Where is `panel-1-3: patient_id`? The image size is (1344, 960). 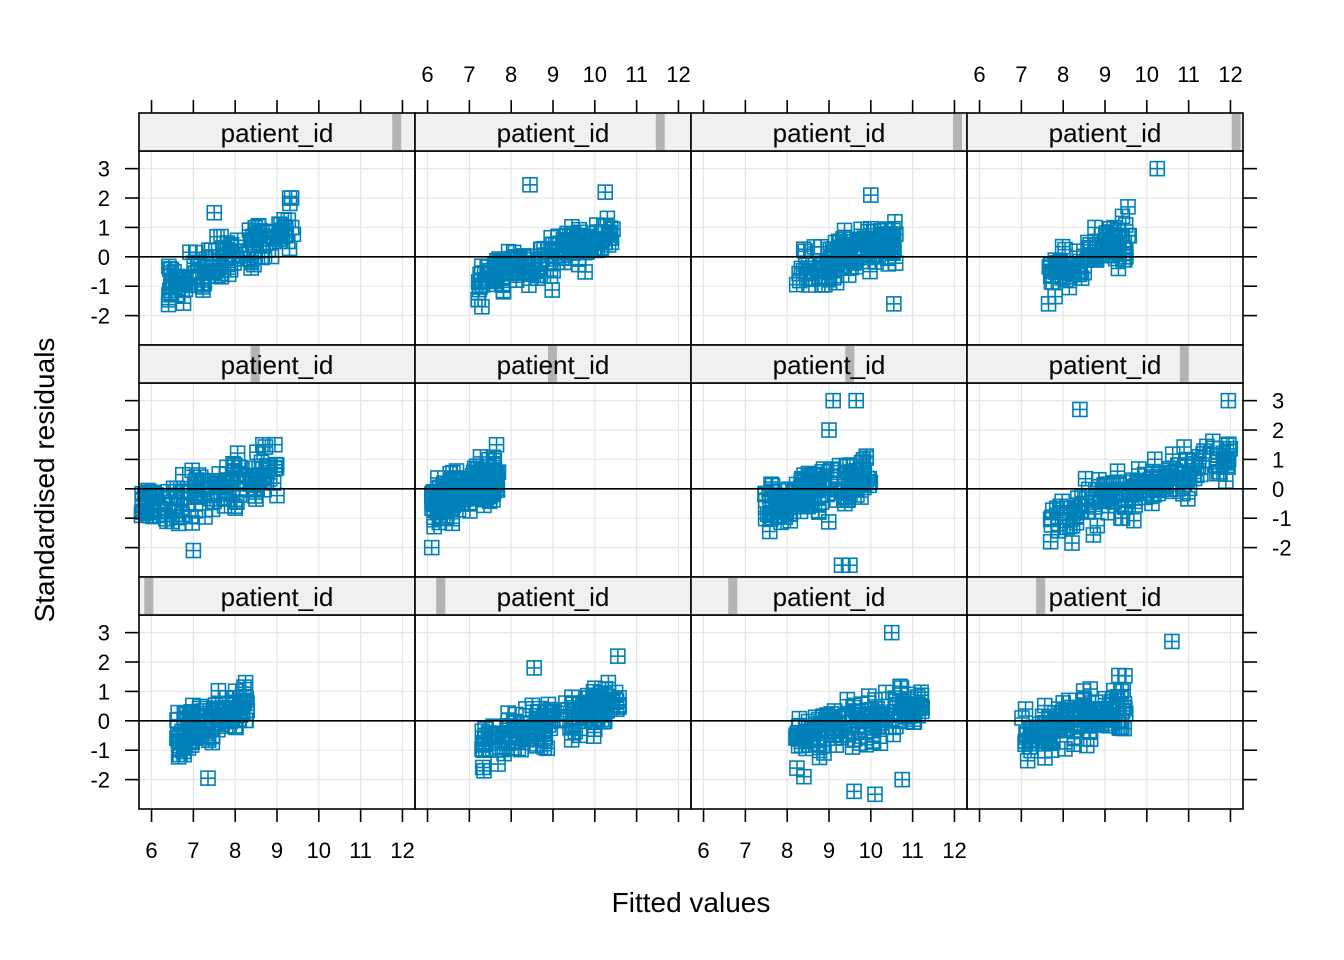
panel-1-3: patient_id is located at coordinates (829, 229).